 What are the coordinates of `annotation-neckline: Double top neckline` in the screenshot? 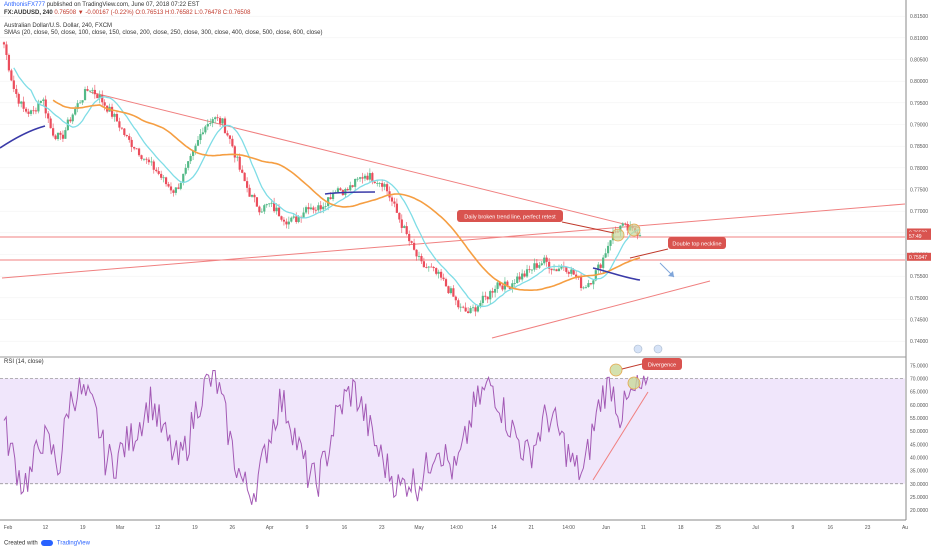 It's located at (677, 248).